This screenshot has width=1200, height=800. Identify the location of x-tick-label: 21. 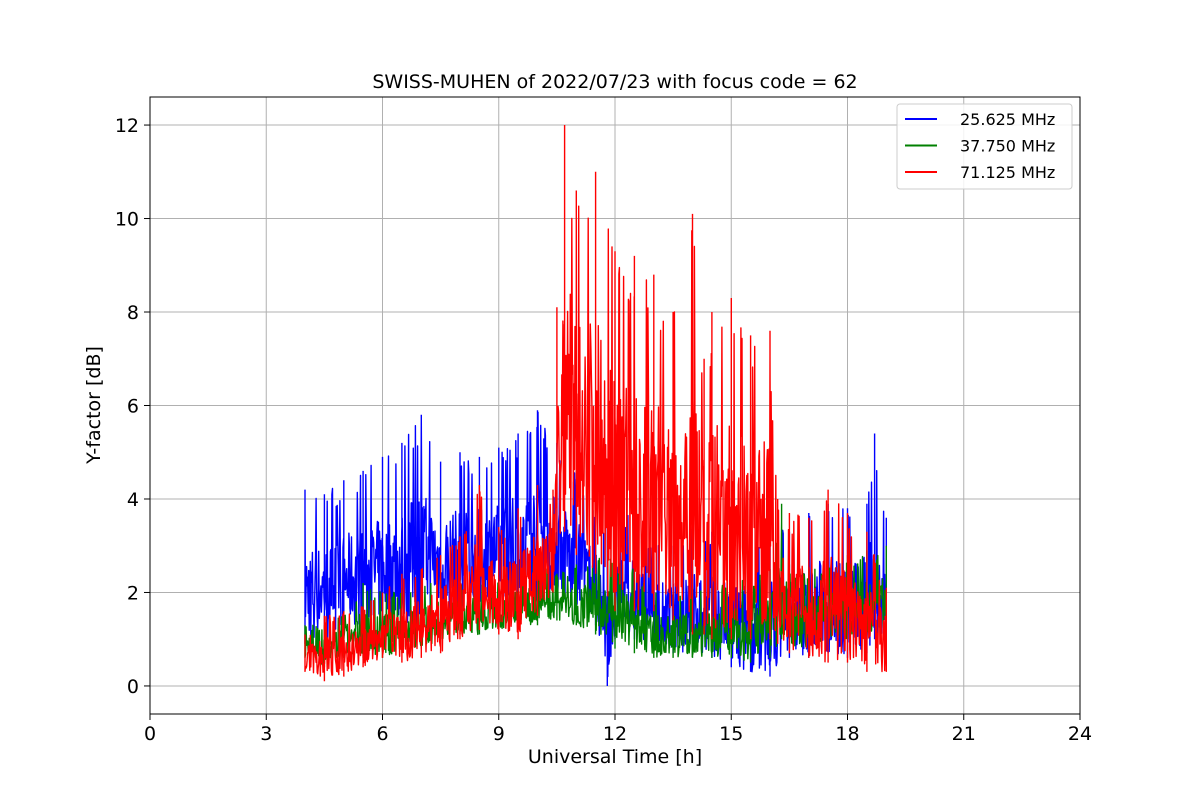
(964, 734).